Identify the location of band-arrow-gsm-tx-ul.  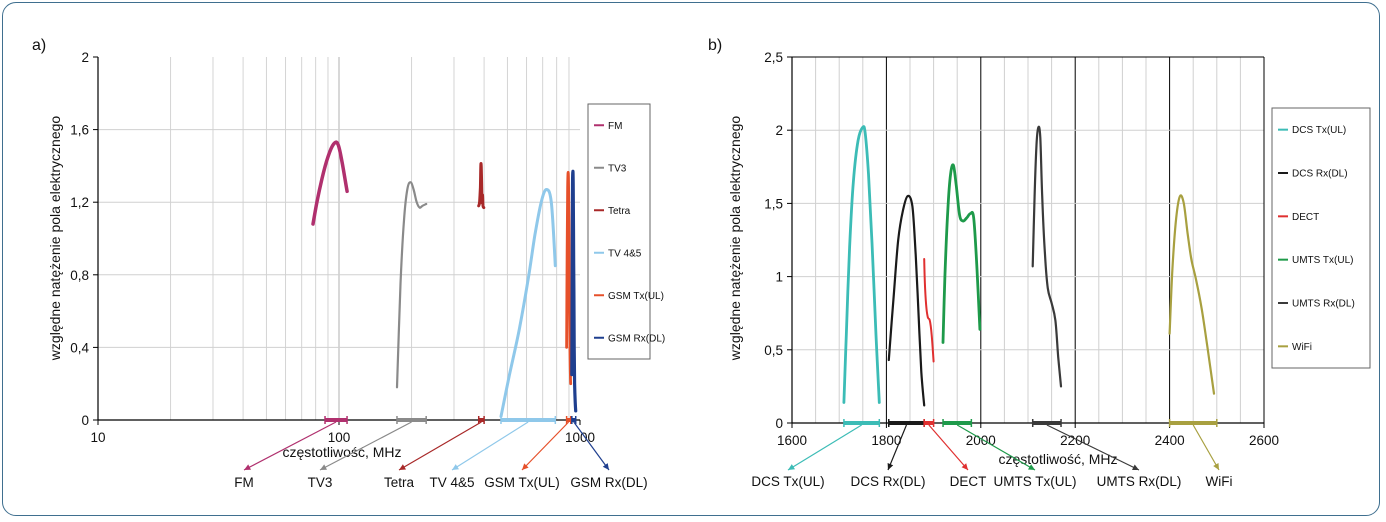
(545, 446).